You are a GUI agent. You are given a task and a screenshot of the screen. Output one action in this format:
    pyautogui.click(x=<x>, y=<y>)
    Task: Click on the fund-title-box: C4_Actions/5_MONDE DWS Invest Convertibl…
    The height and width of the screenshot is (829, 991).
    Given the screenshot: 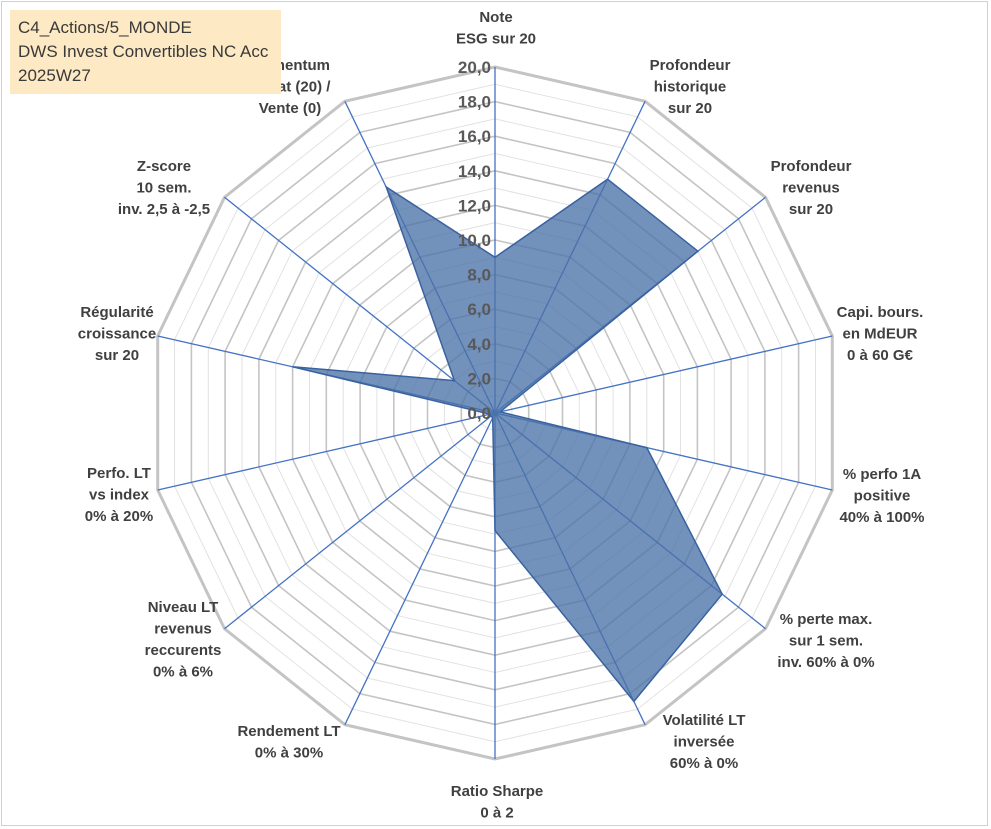 What is the action you would take?
    pyautogui.click(x=145, y=52)
    